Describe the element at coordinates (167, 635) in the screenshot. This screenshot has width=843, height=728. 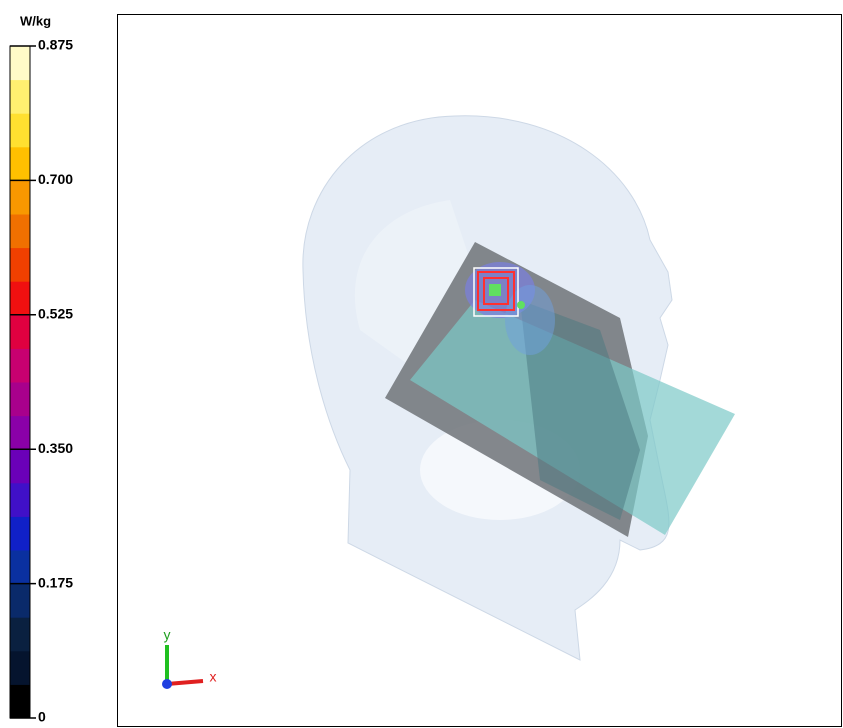
I see `axis-label-y: y` at that location.